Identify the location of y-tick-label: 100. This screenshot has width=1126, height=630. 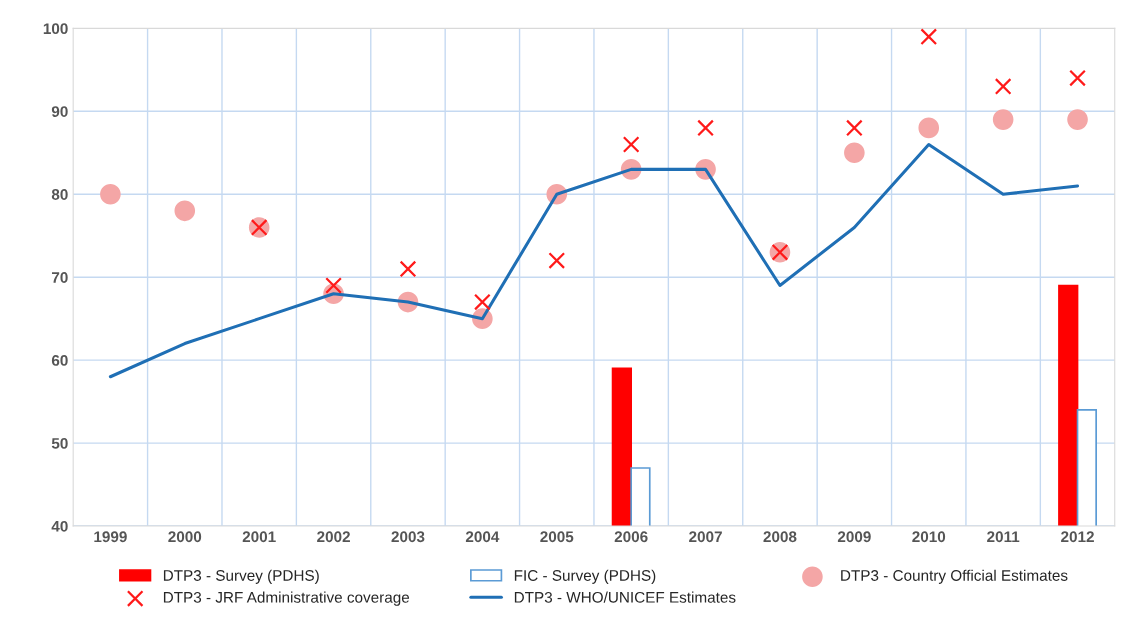
(55, 29).